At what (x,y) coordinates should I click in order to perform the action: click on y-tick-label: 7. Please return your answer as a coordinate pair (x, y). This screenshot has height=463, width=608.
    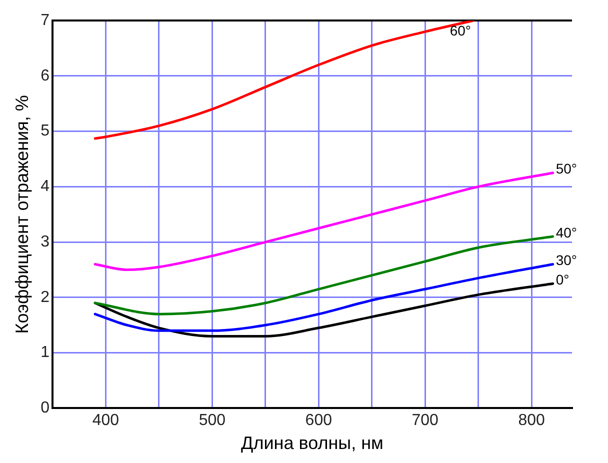
    Looking at the image, I should click on (45, 21).